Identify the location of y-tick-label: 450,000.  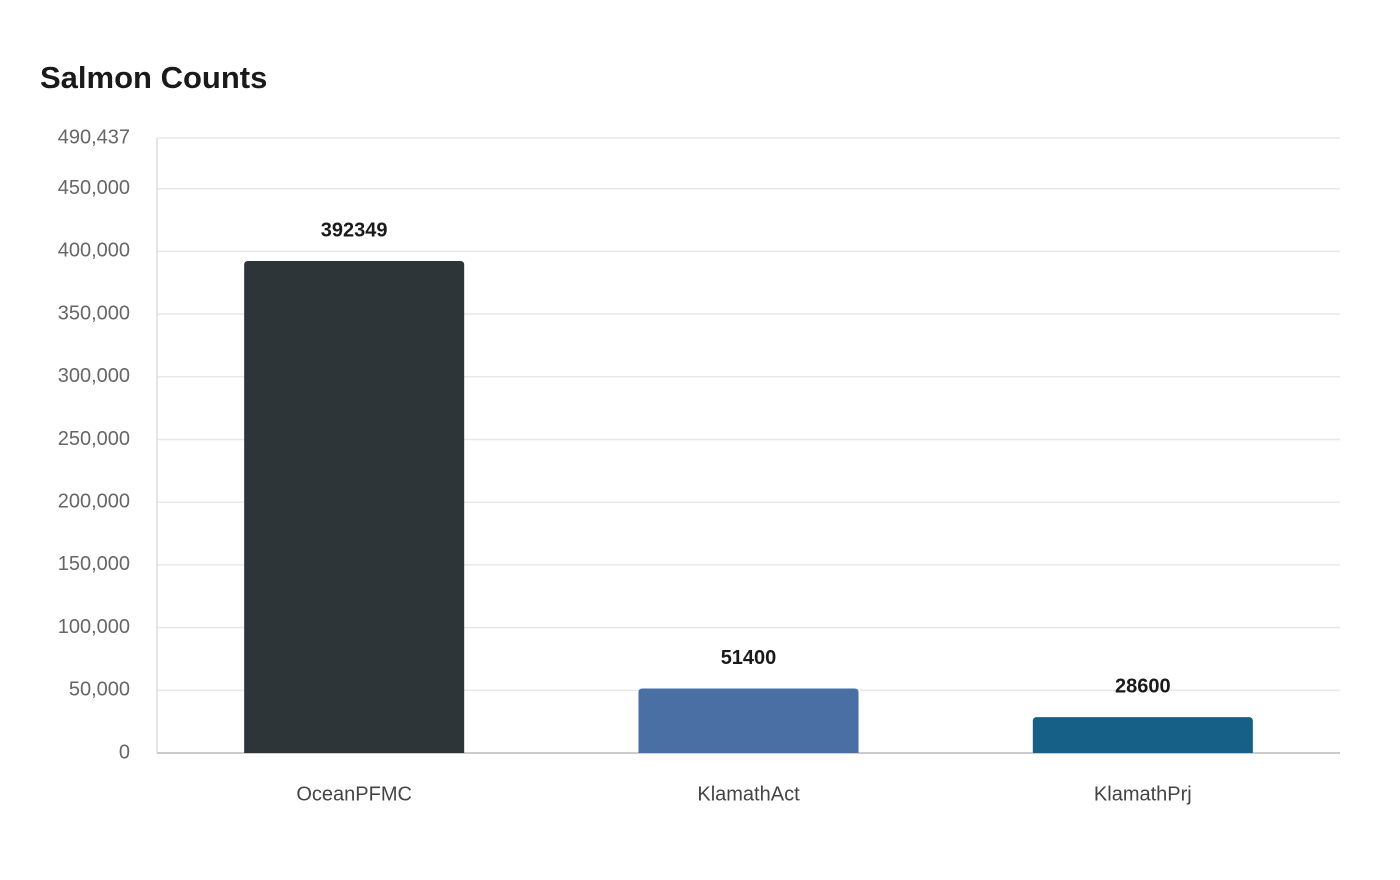
(94, 188).